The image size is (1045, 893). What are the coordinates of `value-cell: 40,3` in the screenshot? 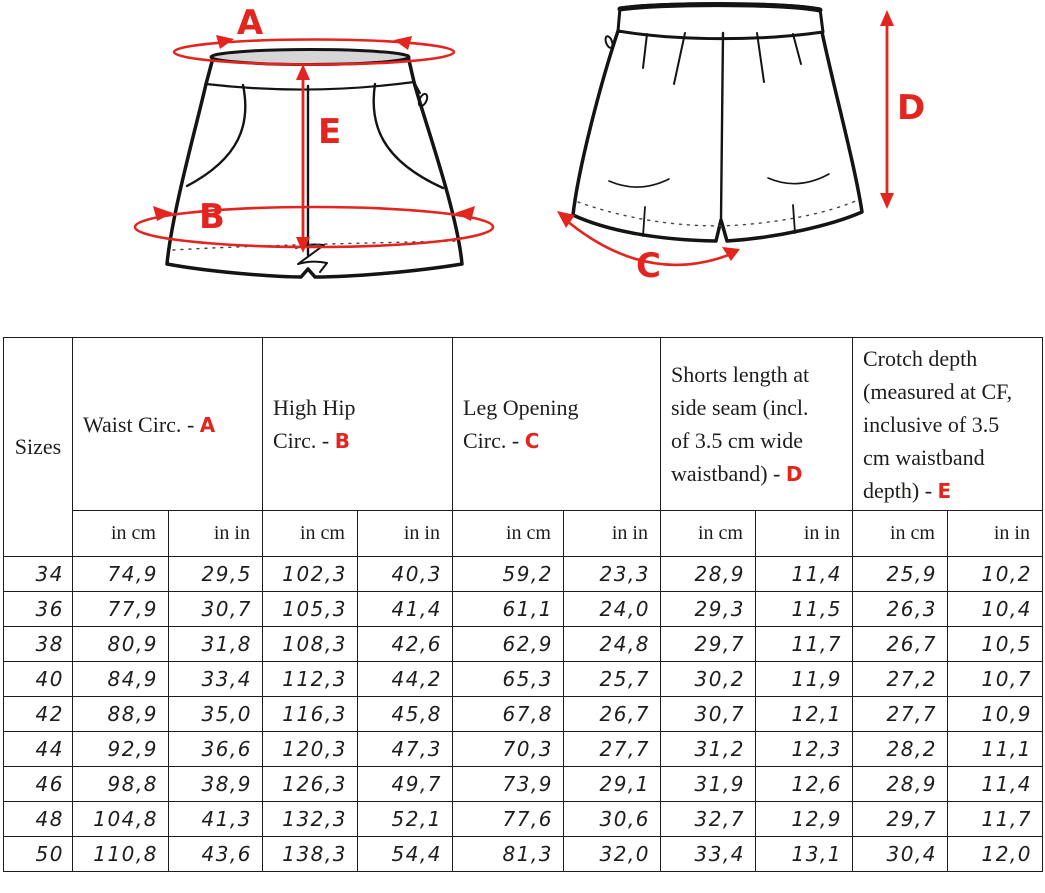 It's located at (405, 574).